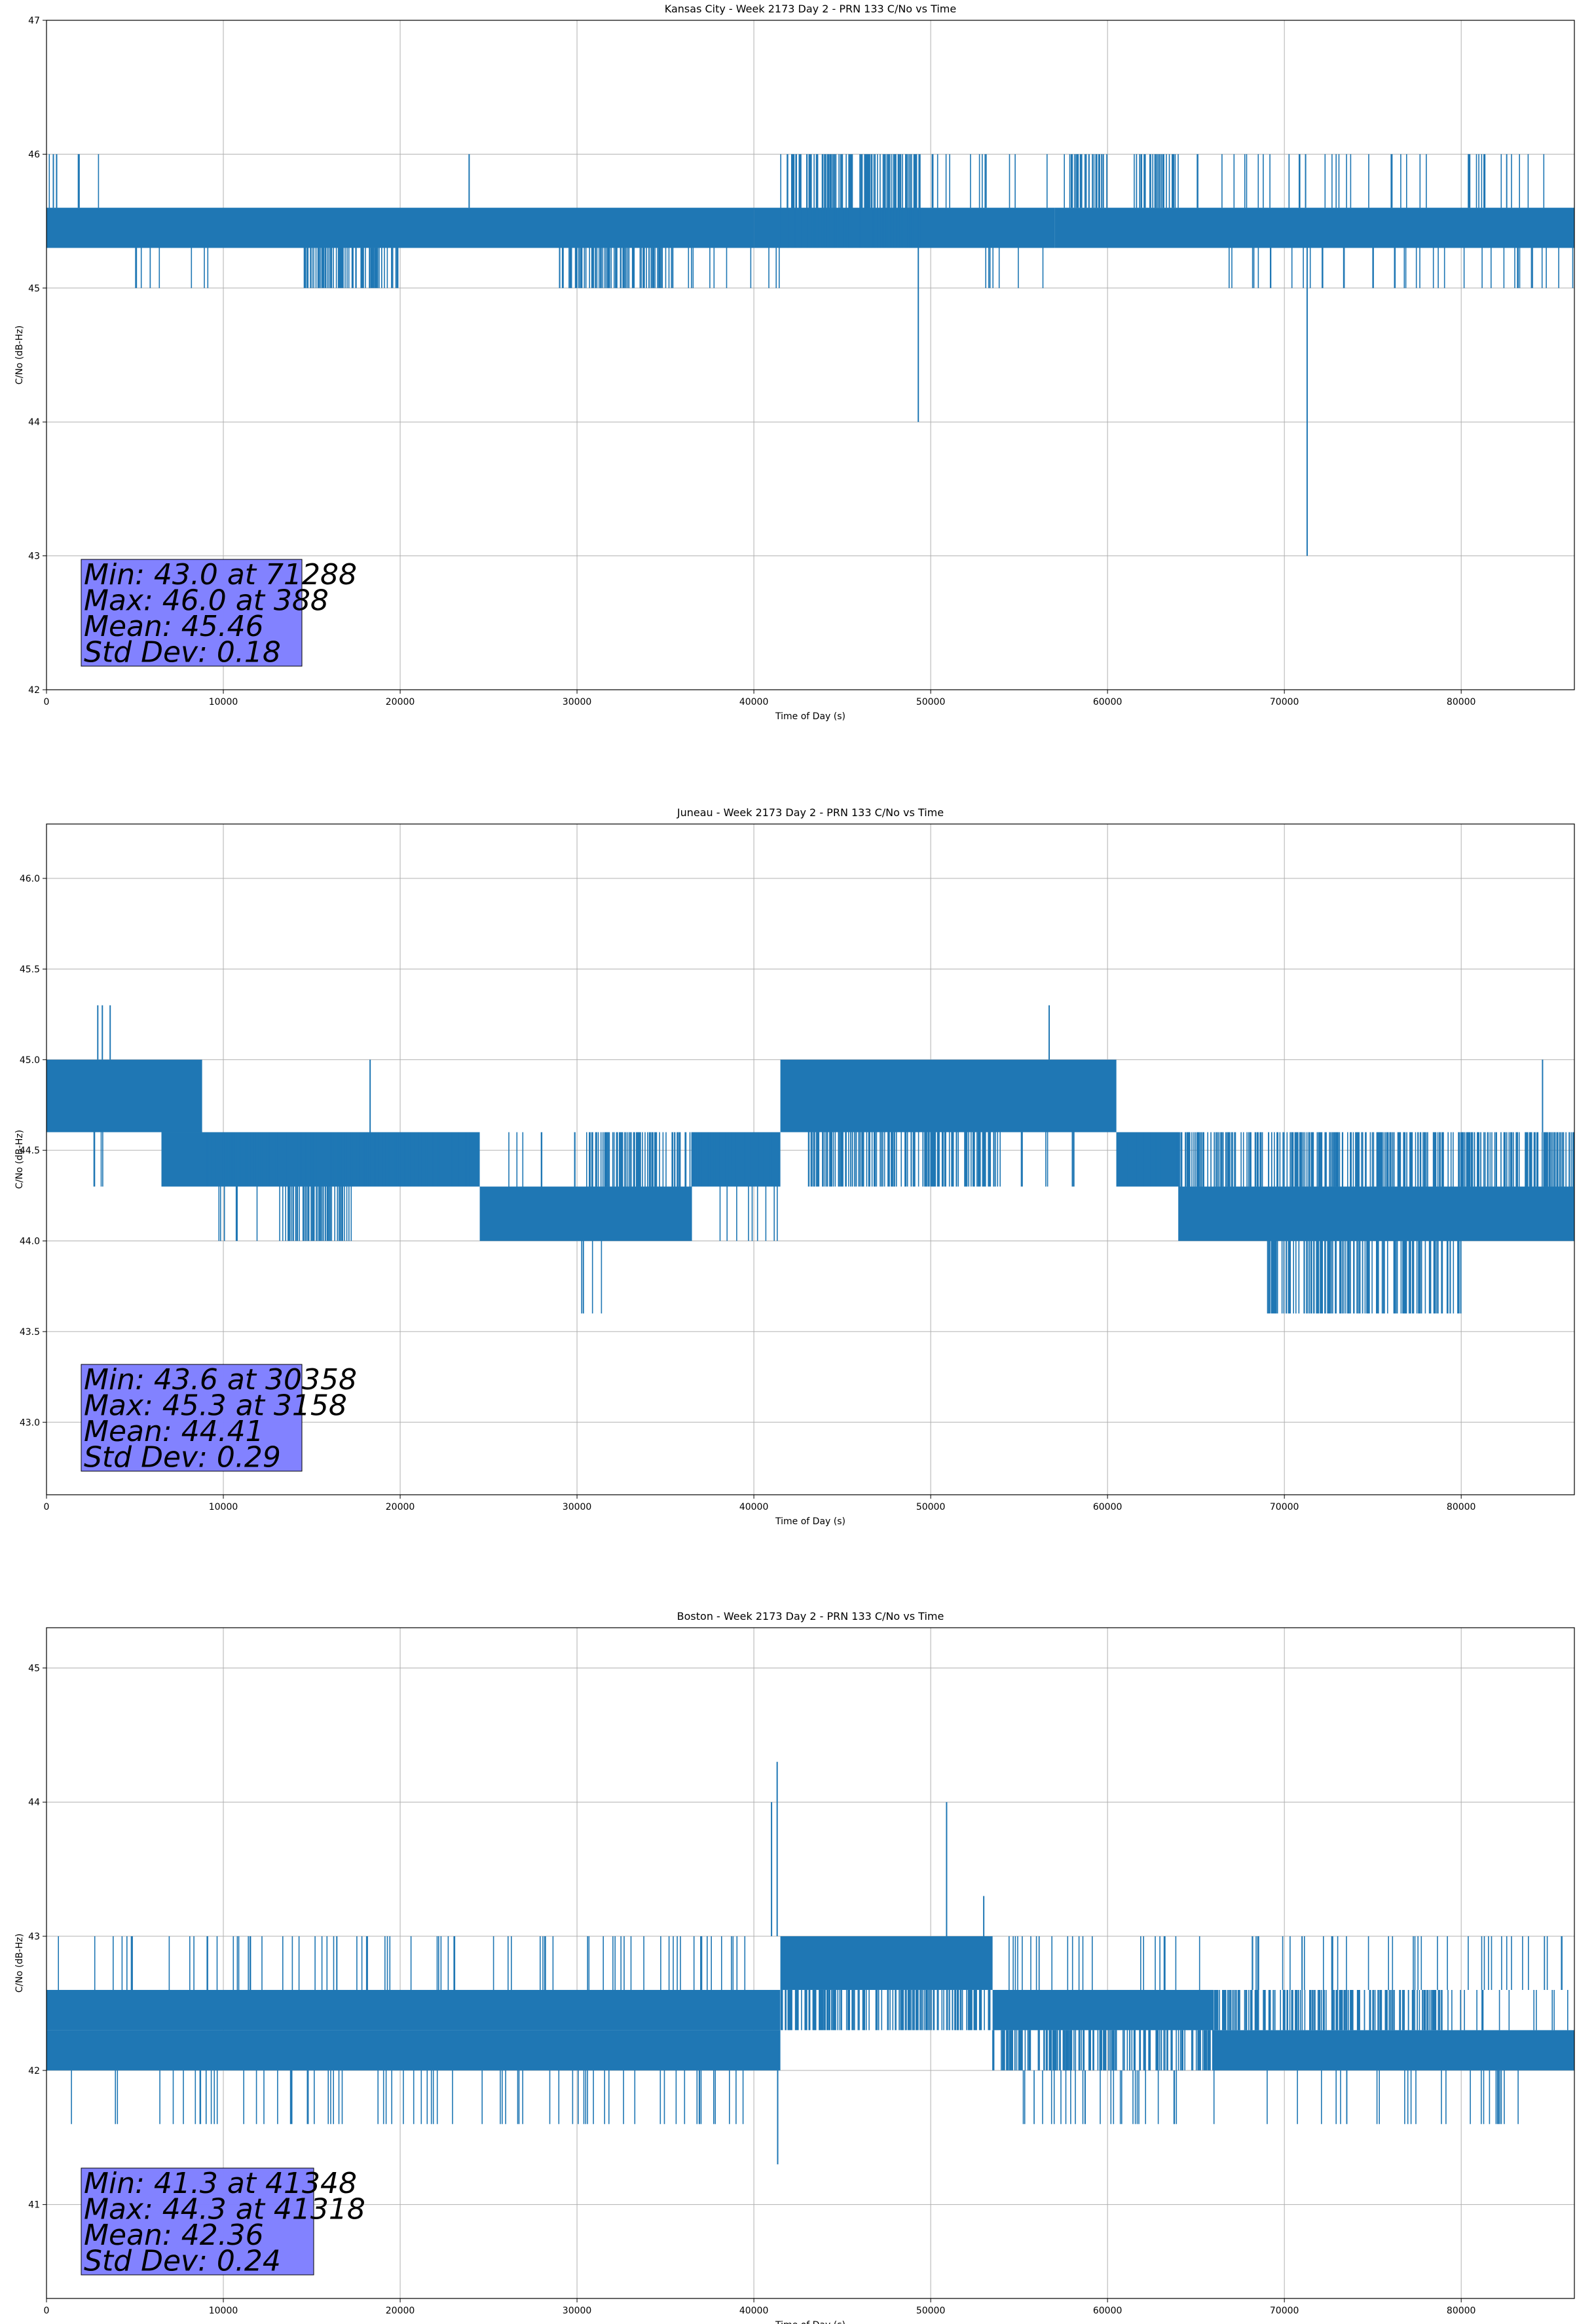  Describe the element at coordinates (206, 601) in the screenshot. I see `kansas-city-stats-line: Max: 46.0 at 388` at that location.